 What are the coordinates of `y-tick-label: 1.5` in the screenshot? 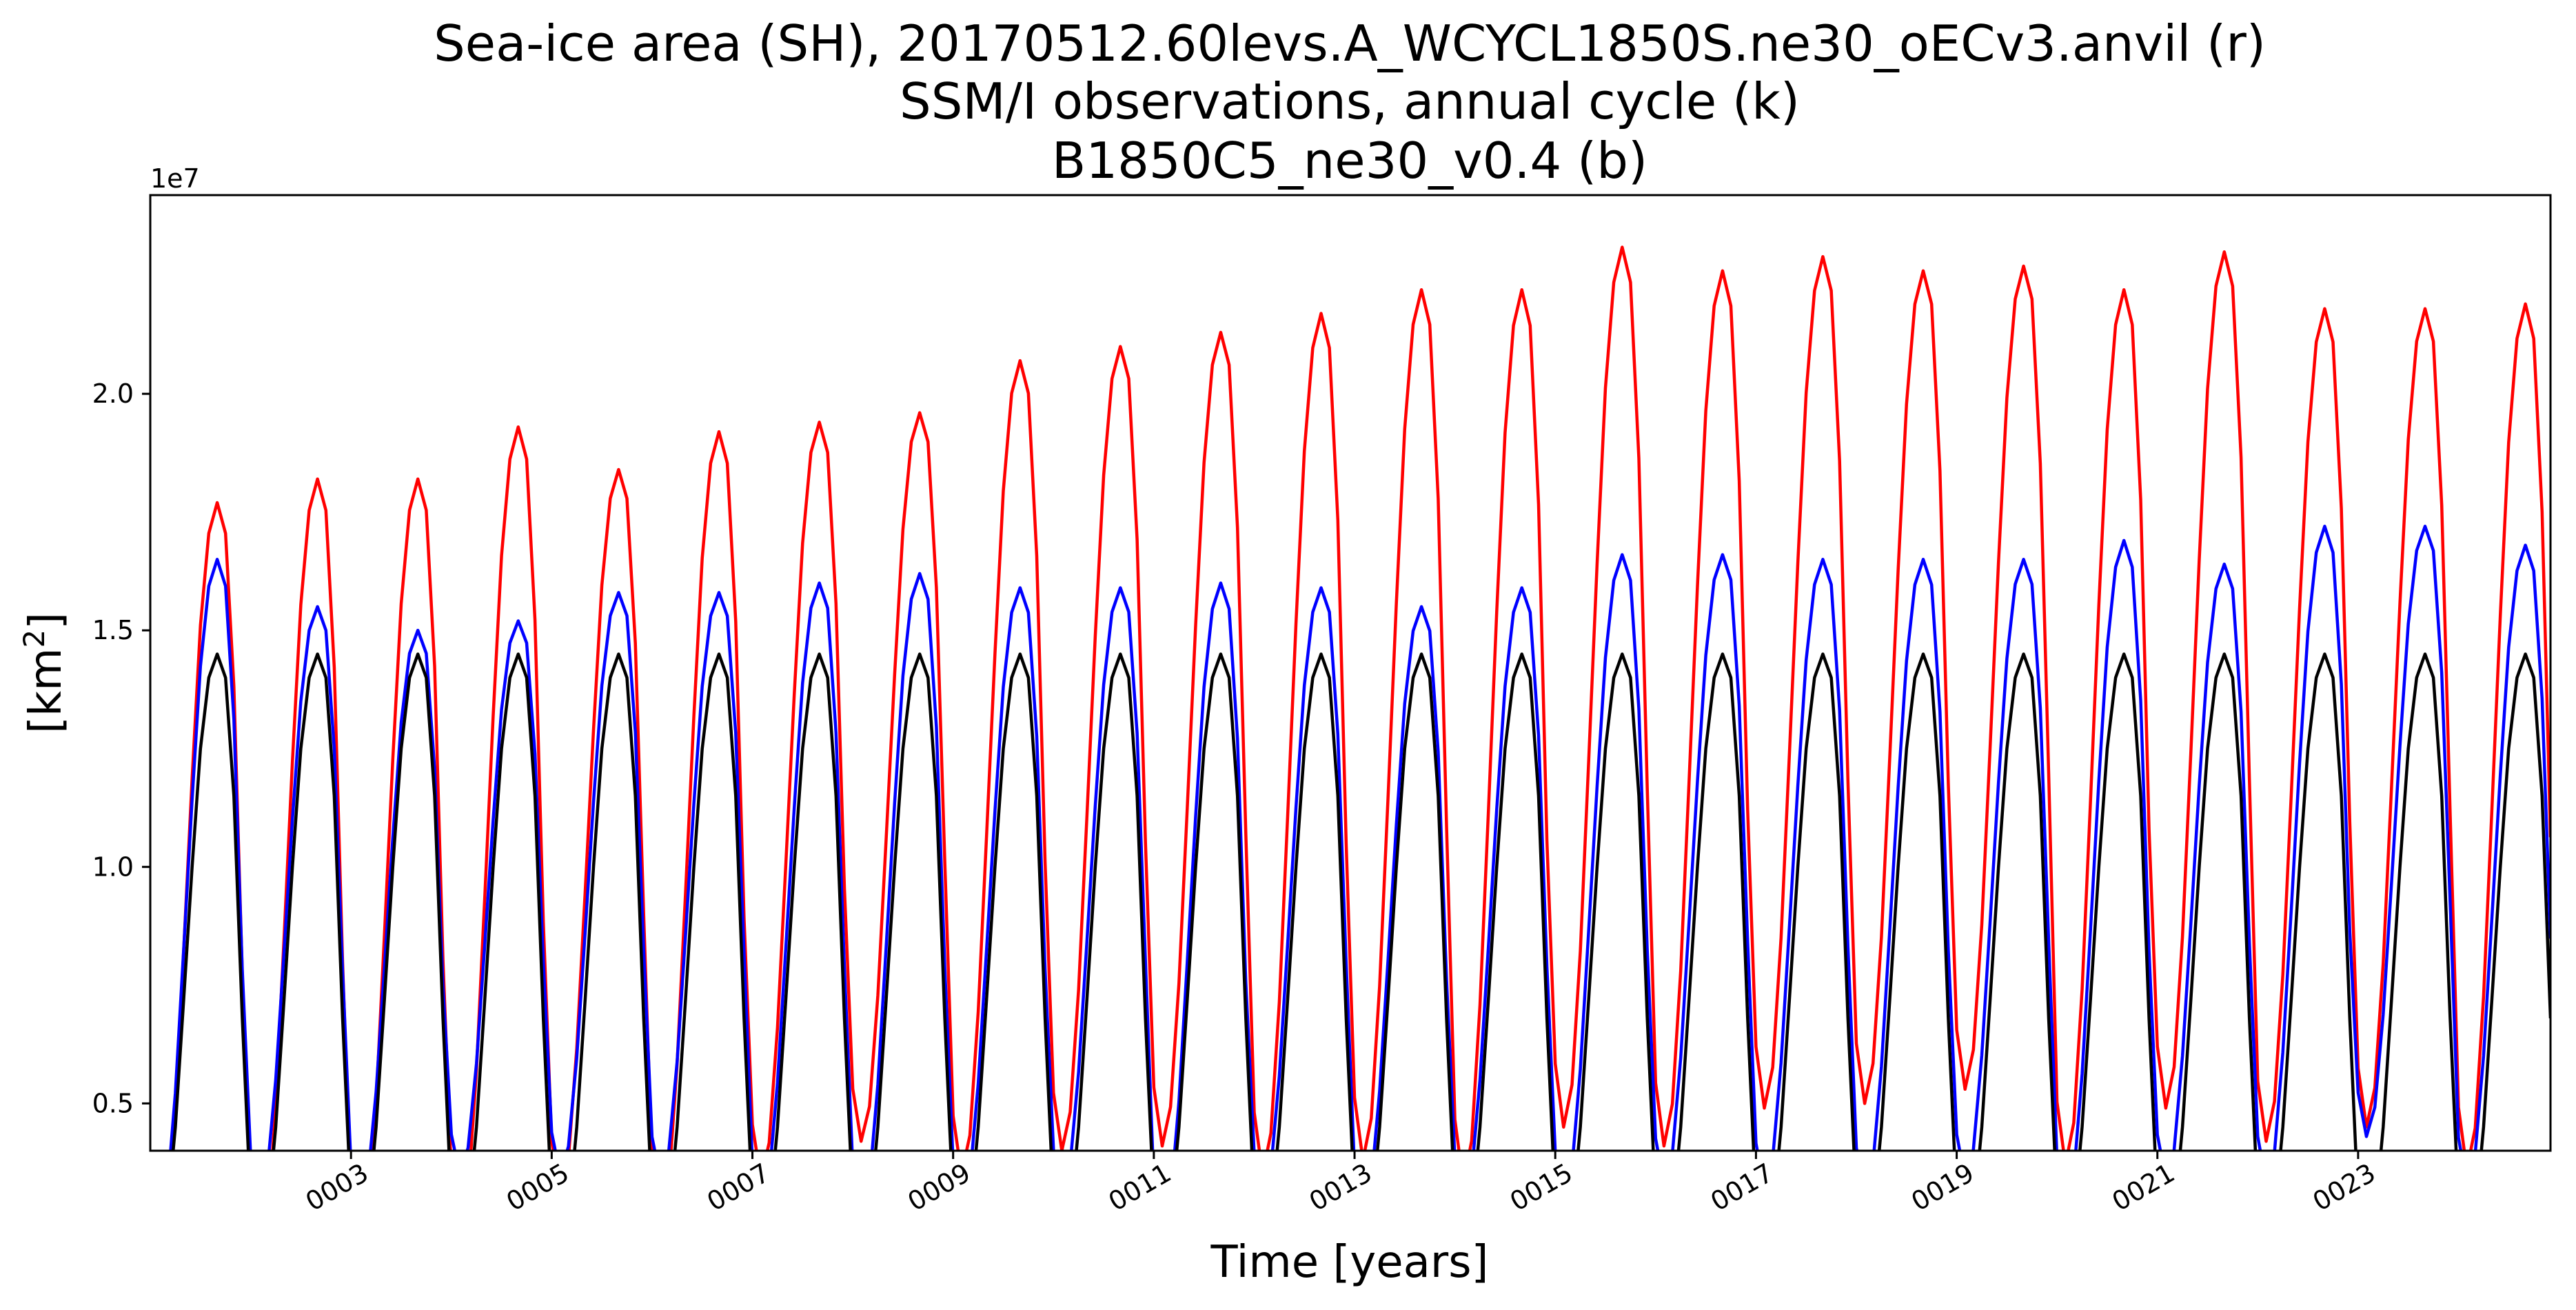 It's located at (113, 630).